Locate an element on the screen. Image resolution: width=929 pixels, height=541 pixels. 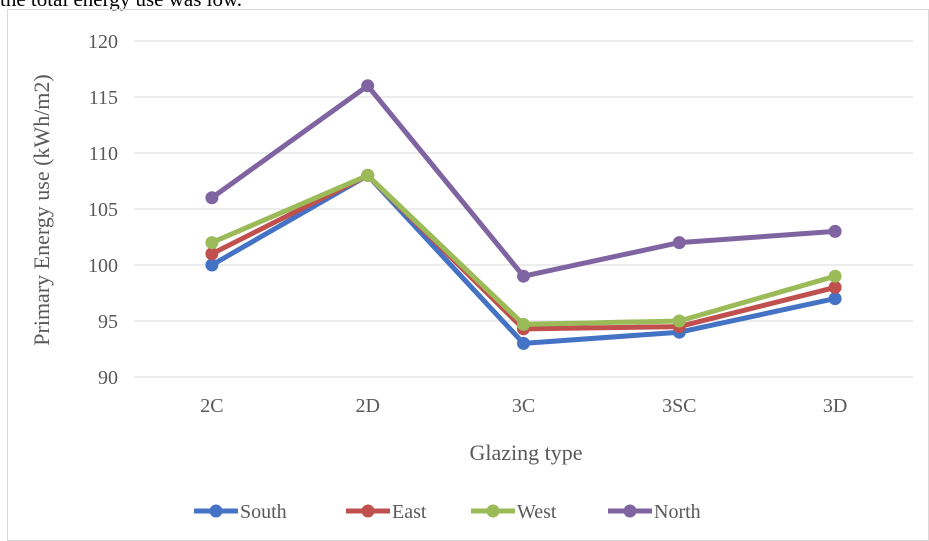
legend-label: South is located at coordinates (263, 512).